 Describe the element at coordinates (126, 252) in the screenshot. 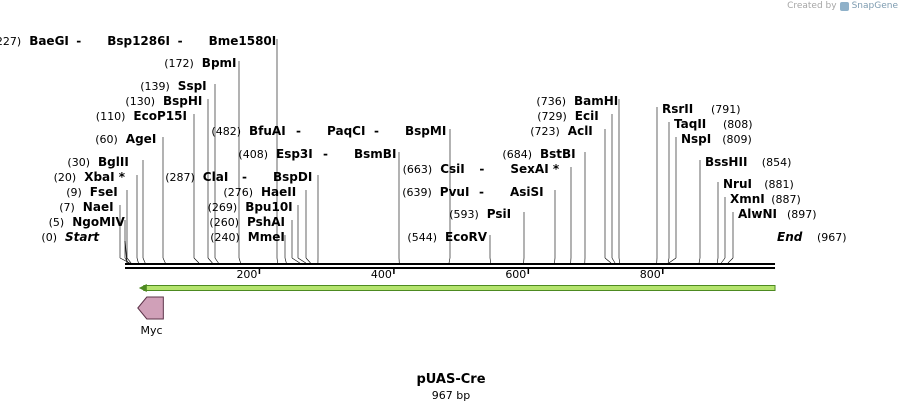

I see `start-leader-line` at that location.